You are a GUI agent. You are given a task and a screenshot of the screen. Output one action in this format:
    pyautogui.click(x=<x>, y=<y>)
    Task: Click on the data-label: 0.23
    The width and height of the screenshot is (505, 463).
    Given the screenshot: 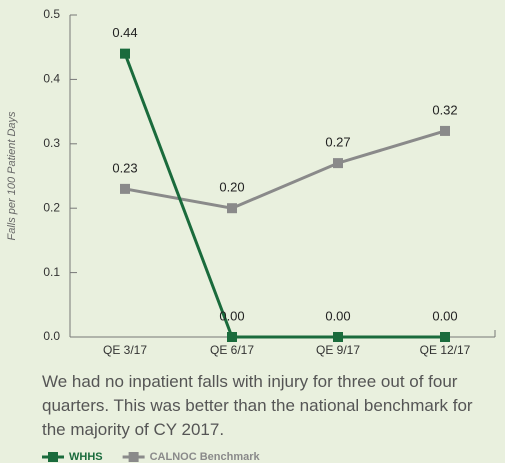 What is the action you would take?
    pyautogui.click(x=124, y=167)
    